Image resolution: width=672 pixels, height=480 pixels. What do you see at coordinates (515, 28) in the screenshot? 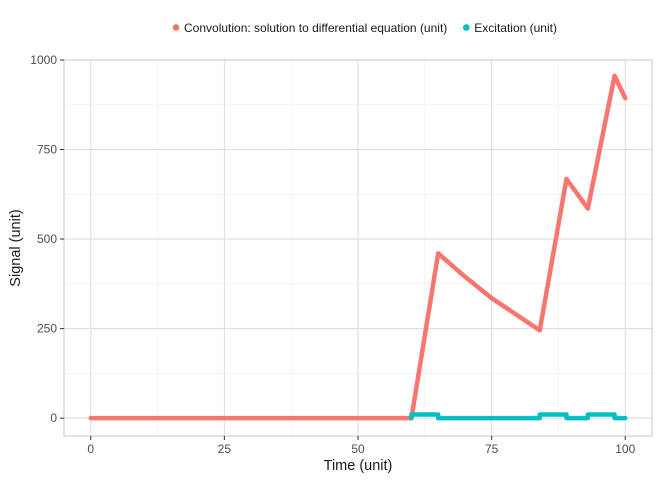
I see `legend-label: Excitation (unit)` at bounding box center [515, 28].